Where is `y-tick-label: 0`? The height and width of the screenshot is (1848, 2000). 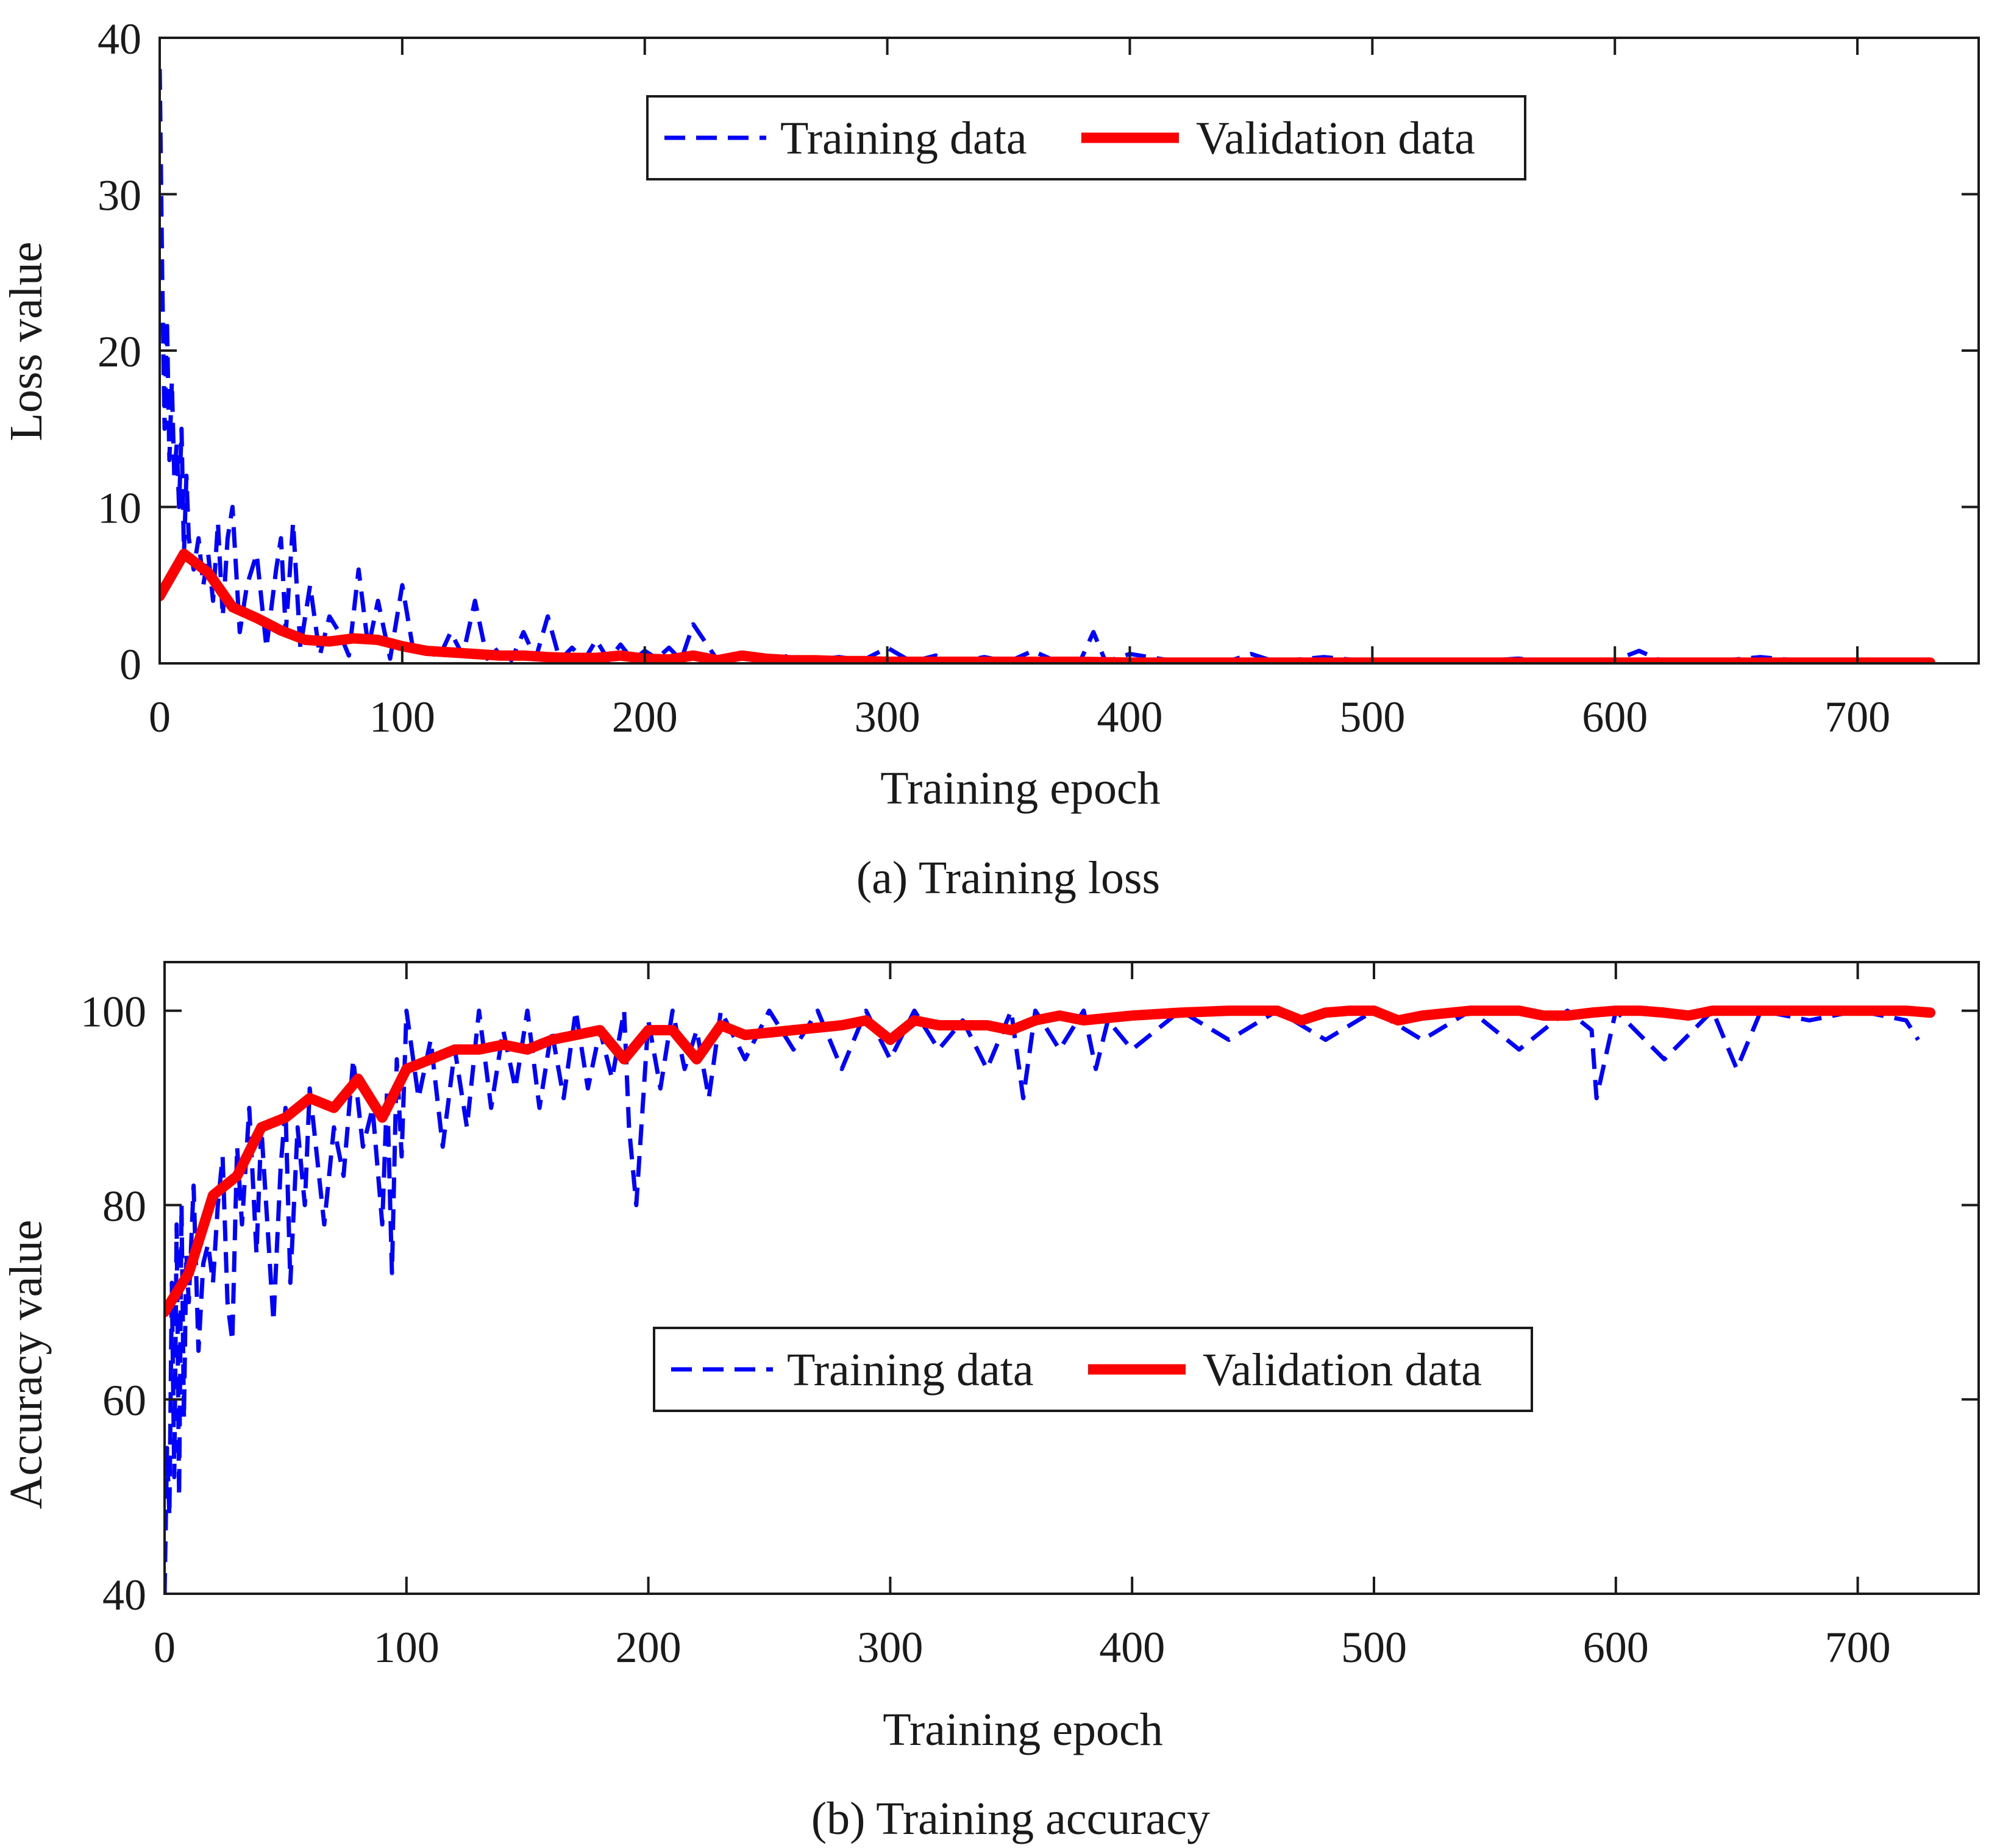
y-tick-label: 0 is located at coordinates (130, 664).